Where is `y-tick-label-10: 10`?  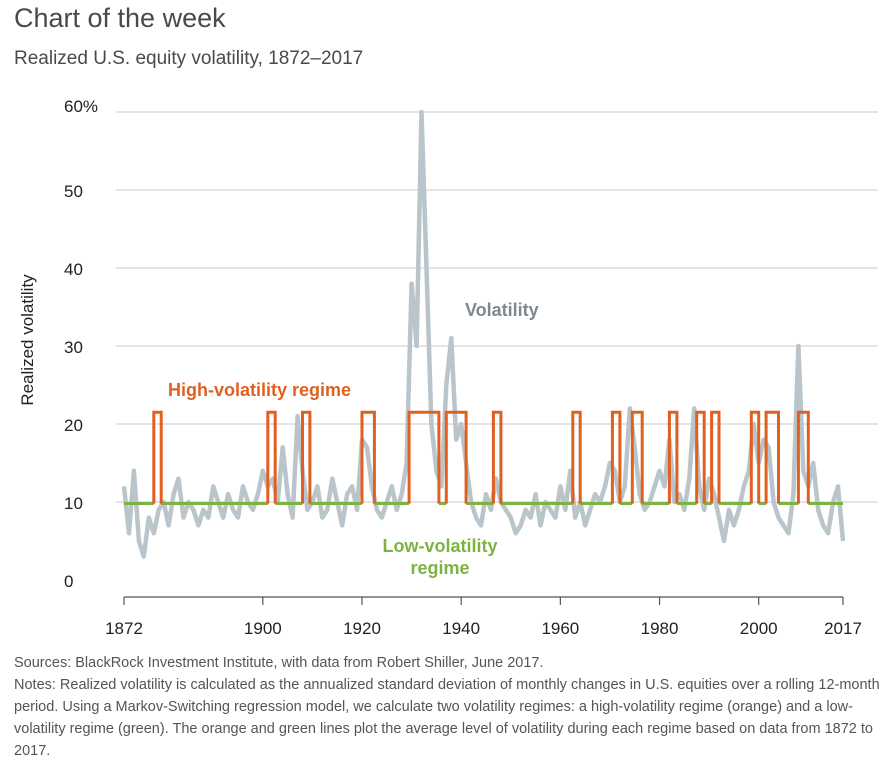
y-tick-label-10: 10 is located at coordinates (73, 503).